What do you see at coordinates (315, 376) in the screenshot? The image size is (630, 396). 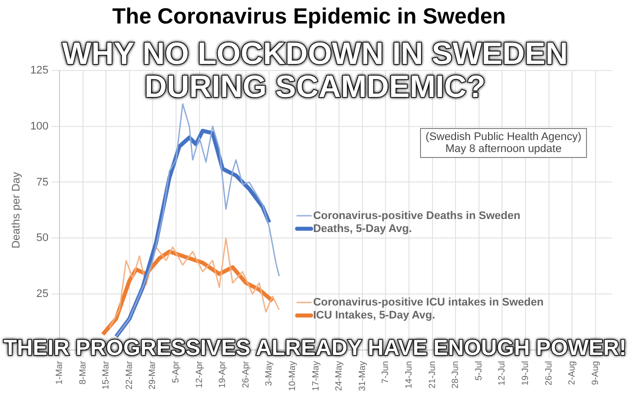 I see `x-tick-label: 17-May` at bounding box center [315, 376].